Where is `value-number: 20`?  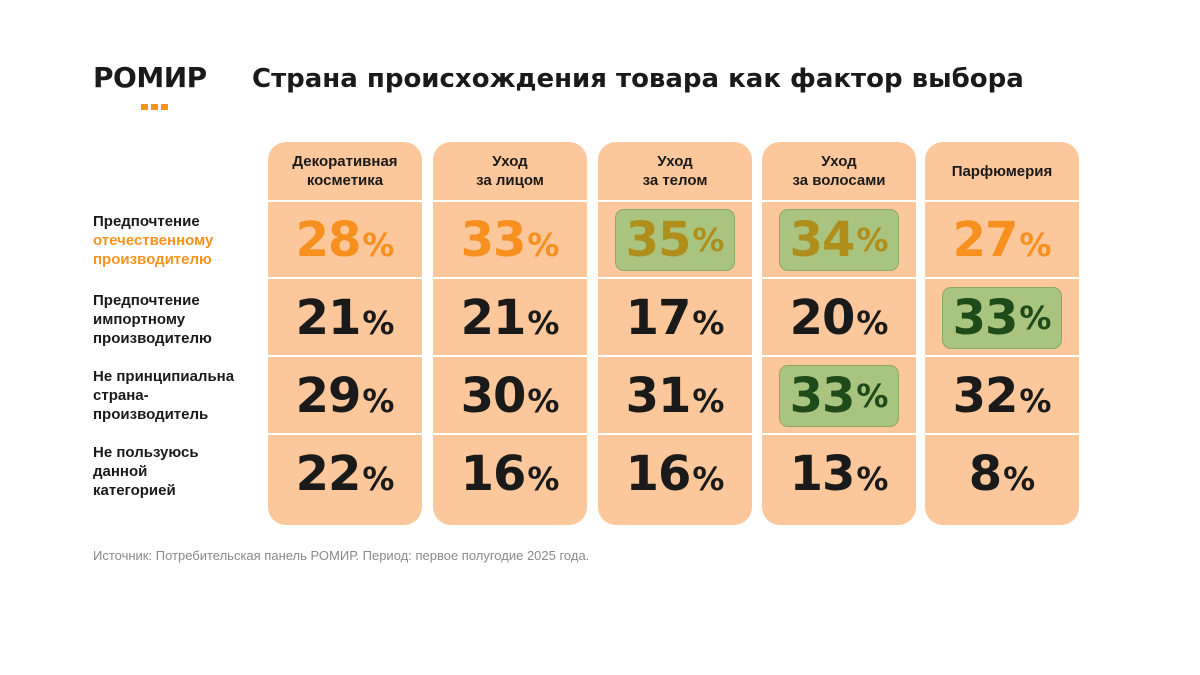 value-number: 20 is located at coordinates (822, 318).